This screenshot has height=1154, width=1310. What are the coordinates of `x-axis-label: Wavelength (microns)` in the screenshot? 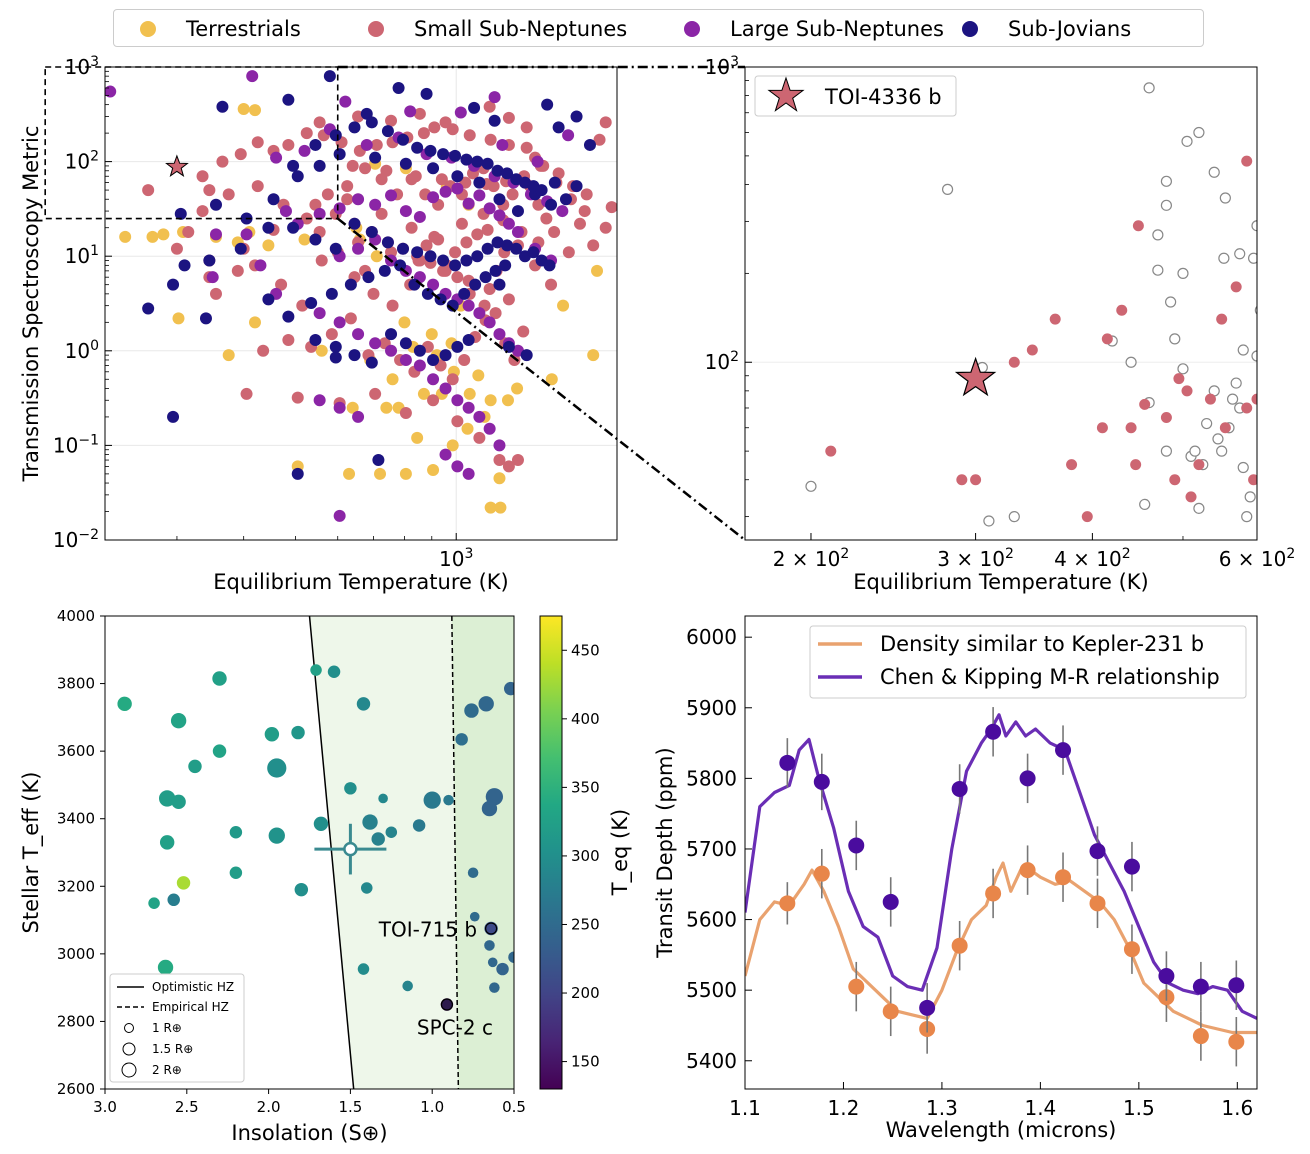 It's located at (1001, 1130).